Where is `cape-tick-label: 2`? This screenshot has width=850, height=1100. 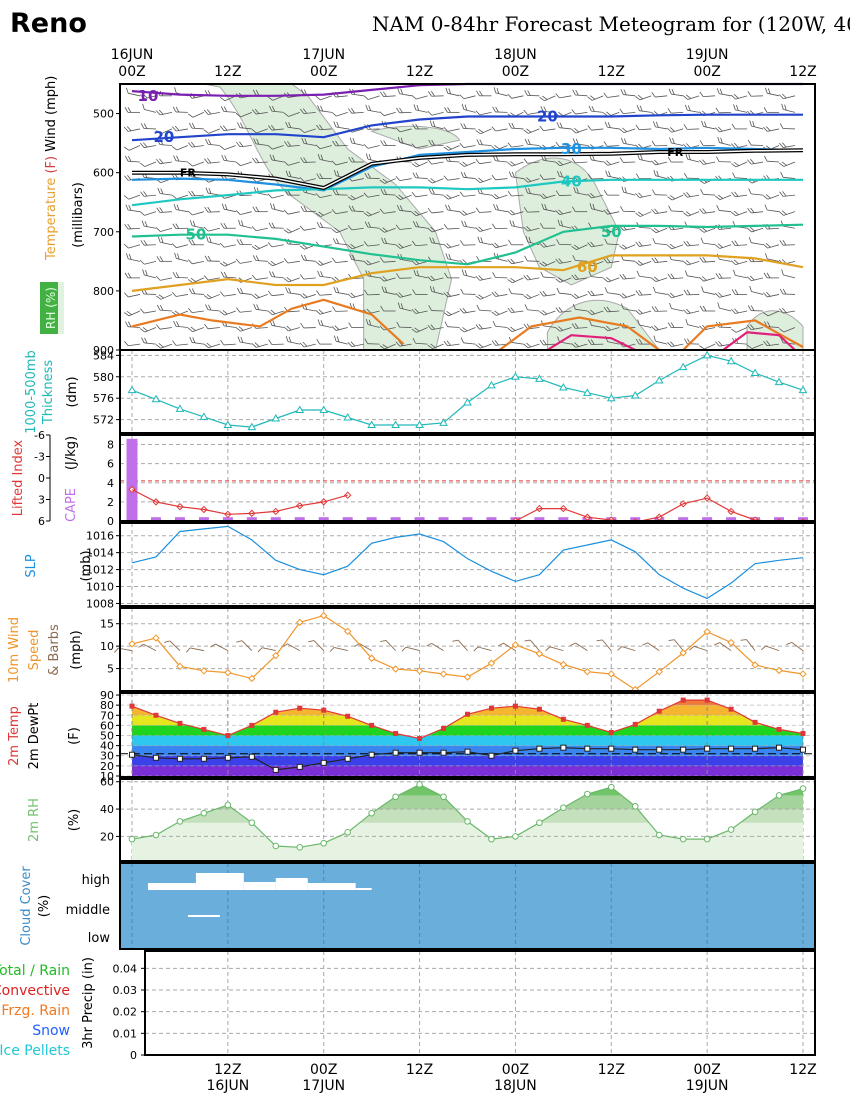 cape-tick-label: 2 is located at coordinates (110, 502).